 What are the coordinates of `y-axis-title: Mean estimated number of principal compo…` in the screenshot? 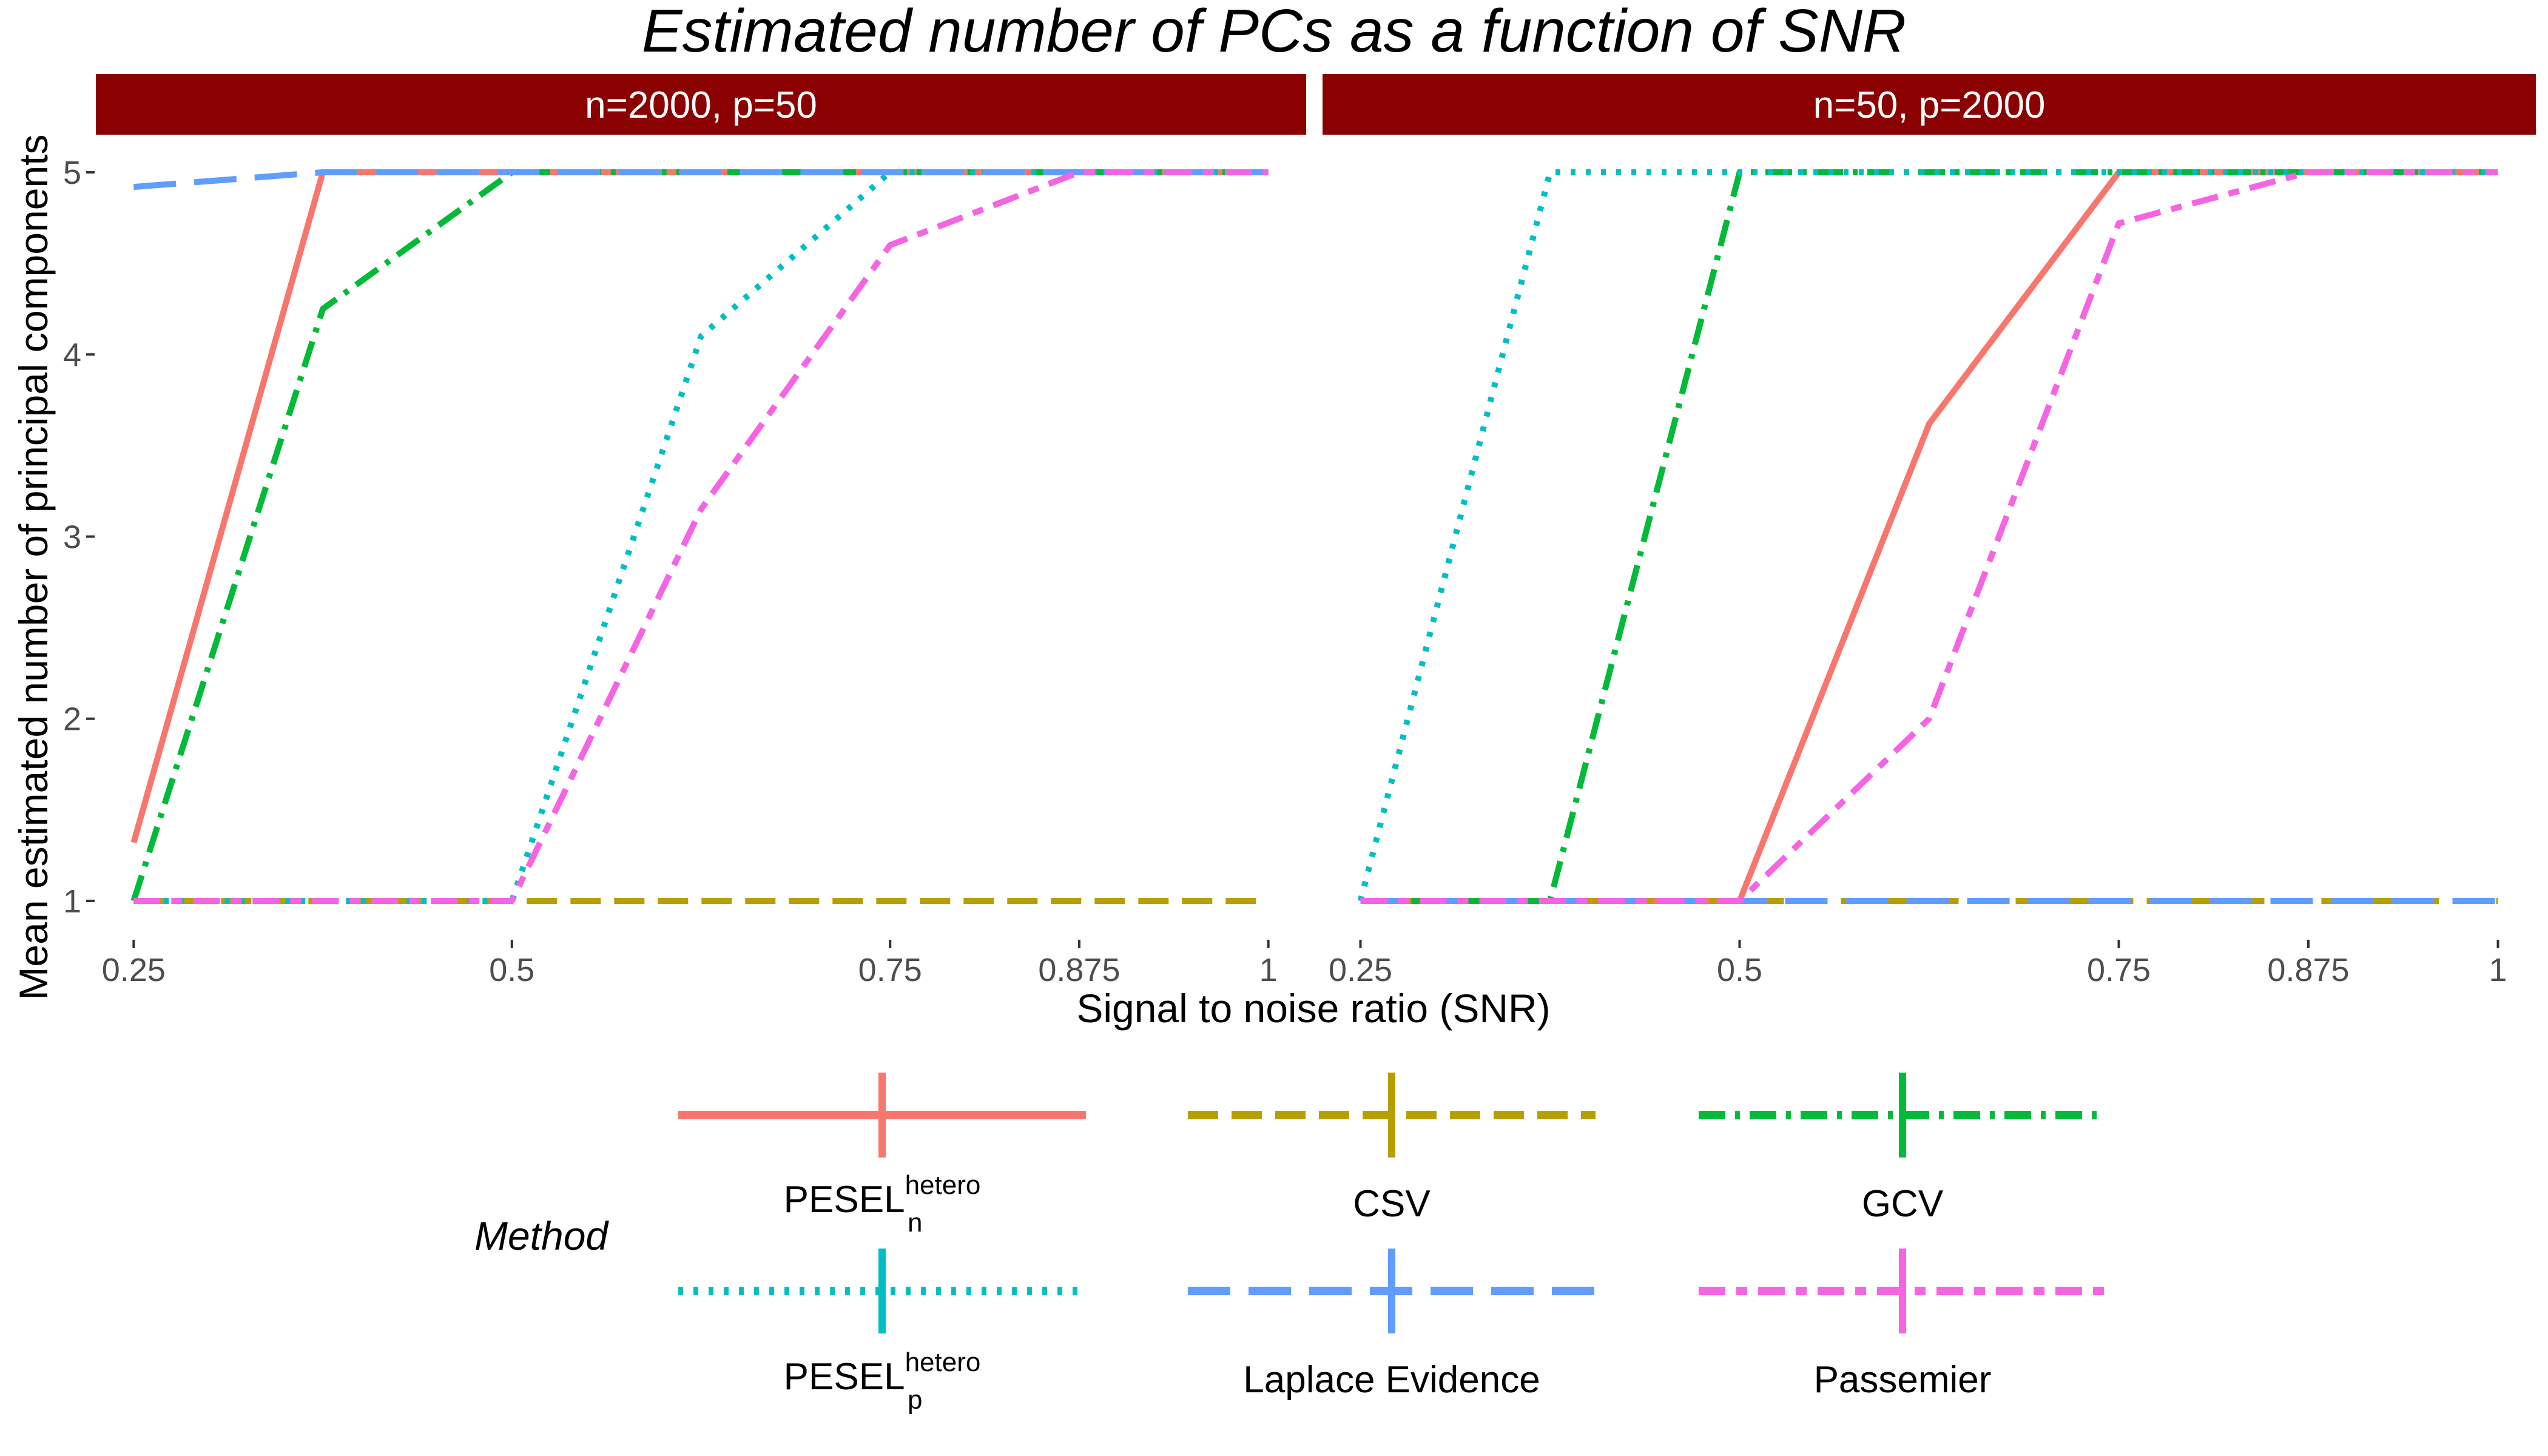 It's located at (33, 567).